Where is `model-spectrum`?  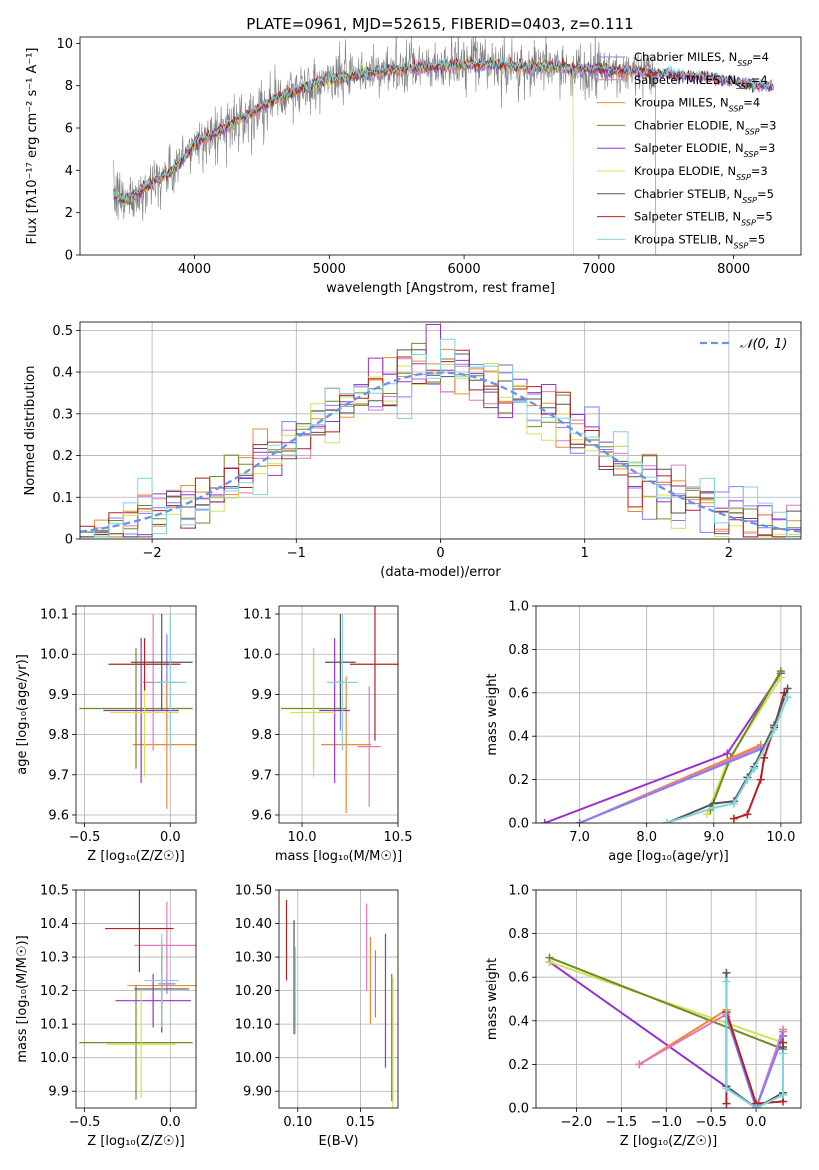
model-spectrum is located at coordinates (443, 130).